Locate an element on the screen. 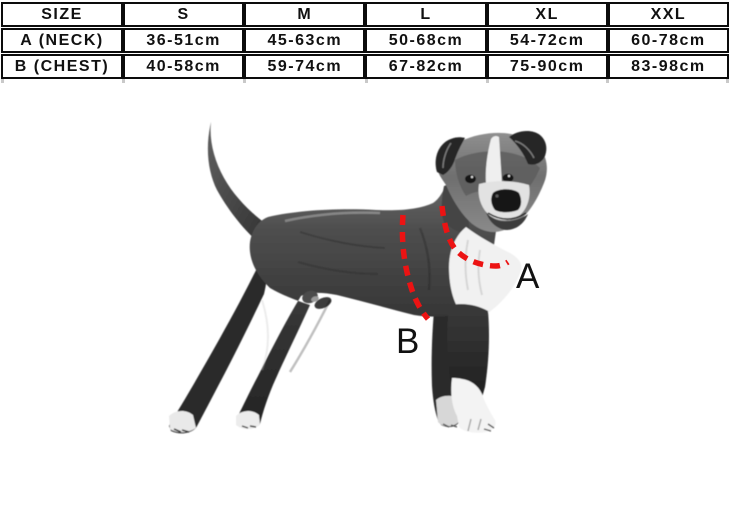 This screenshot has width=750, height=519. neck-label: A is located at coordinates (528, 276).